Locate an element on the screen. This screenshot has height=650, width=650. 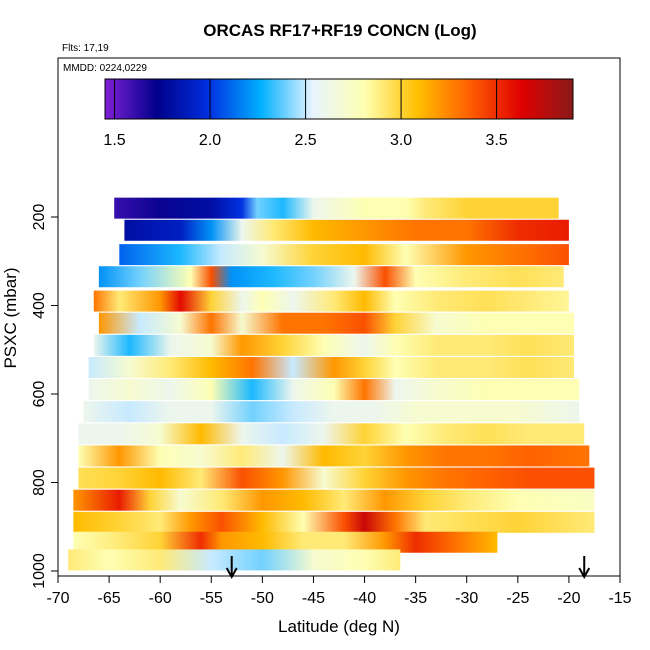
x-tick-label: -35 is located at coordinates (415, 598).